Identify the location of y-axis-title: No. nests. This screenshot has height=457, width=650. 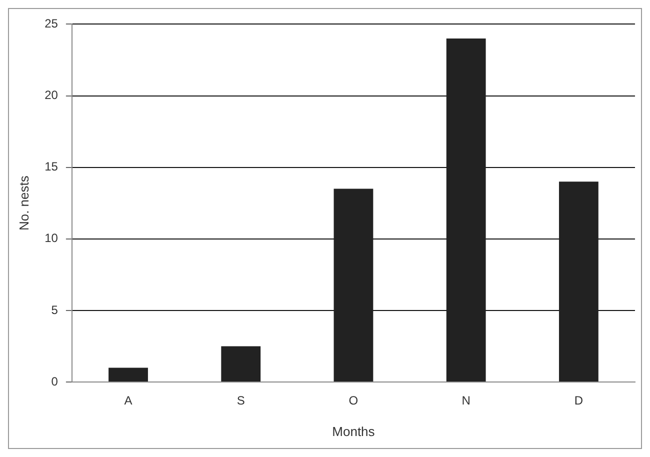
(24, 203).